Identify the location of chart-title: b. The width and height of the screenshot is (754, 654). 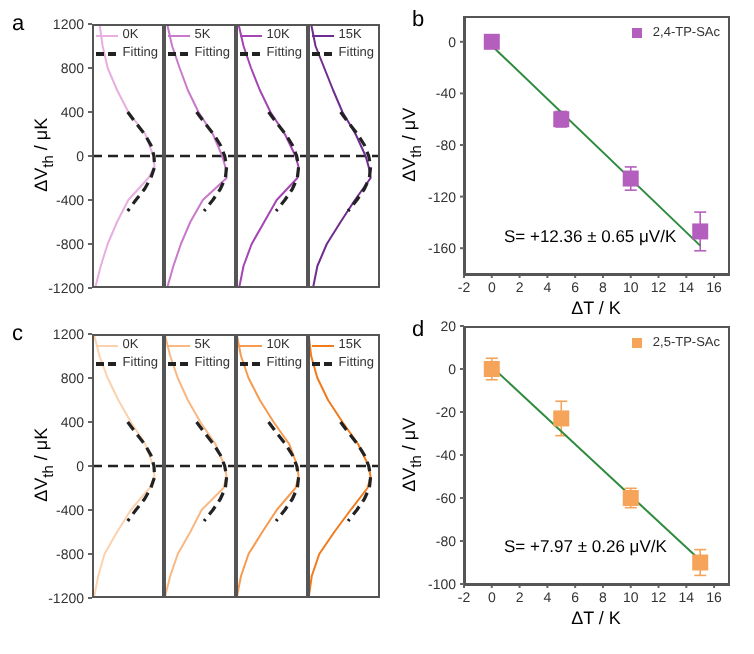
(418, 20).